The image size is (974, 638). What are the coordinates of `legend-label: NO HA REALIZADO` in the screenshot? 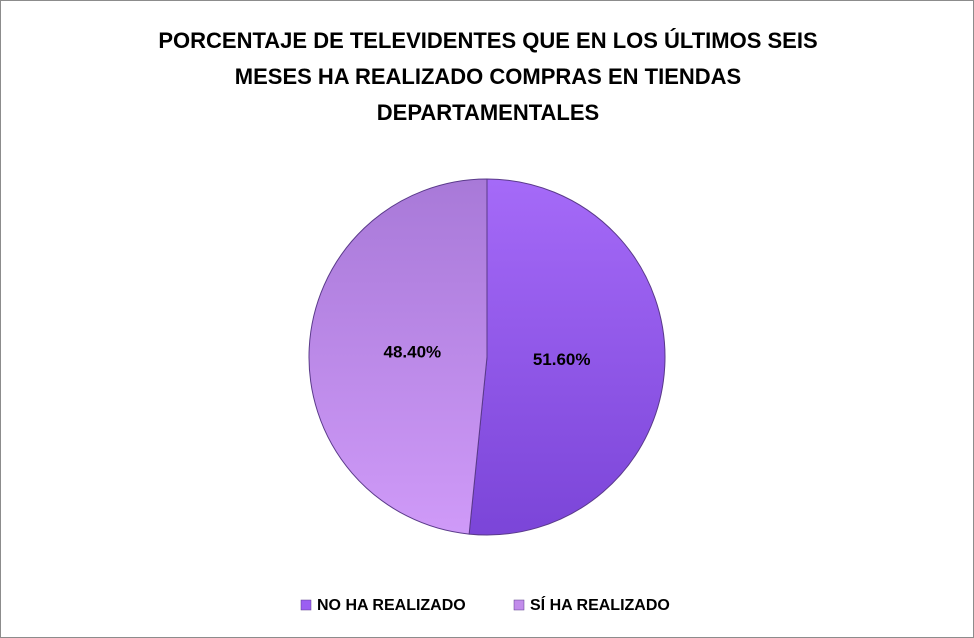 It's located at (391, 605).